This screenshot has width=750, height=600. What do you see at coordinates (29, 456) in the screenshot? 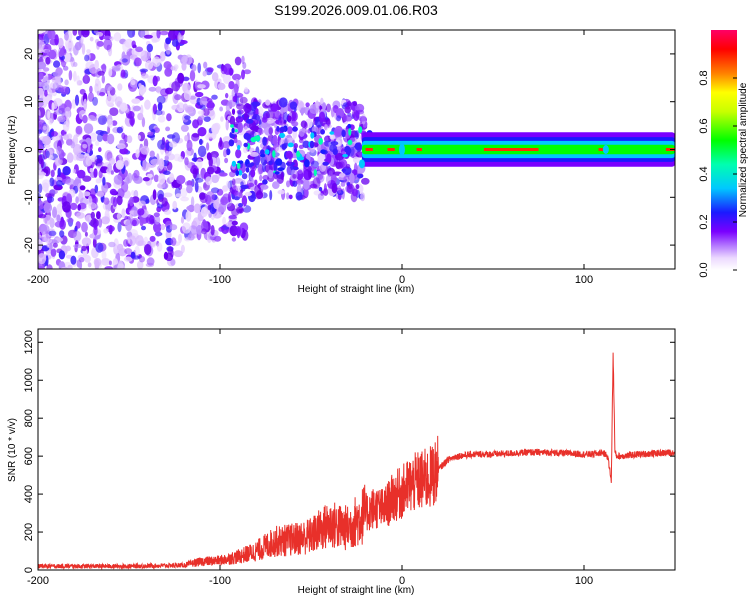
I see `snr-ytick-label-3: 600` at bounding box center [29, 456].